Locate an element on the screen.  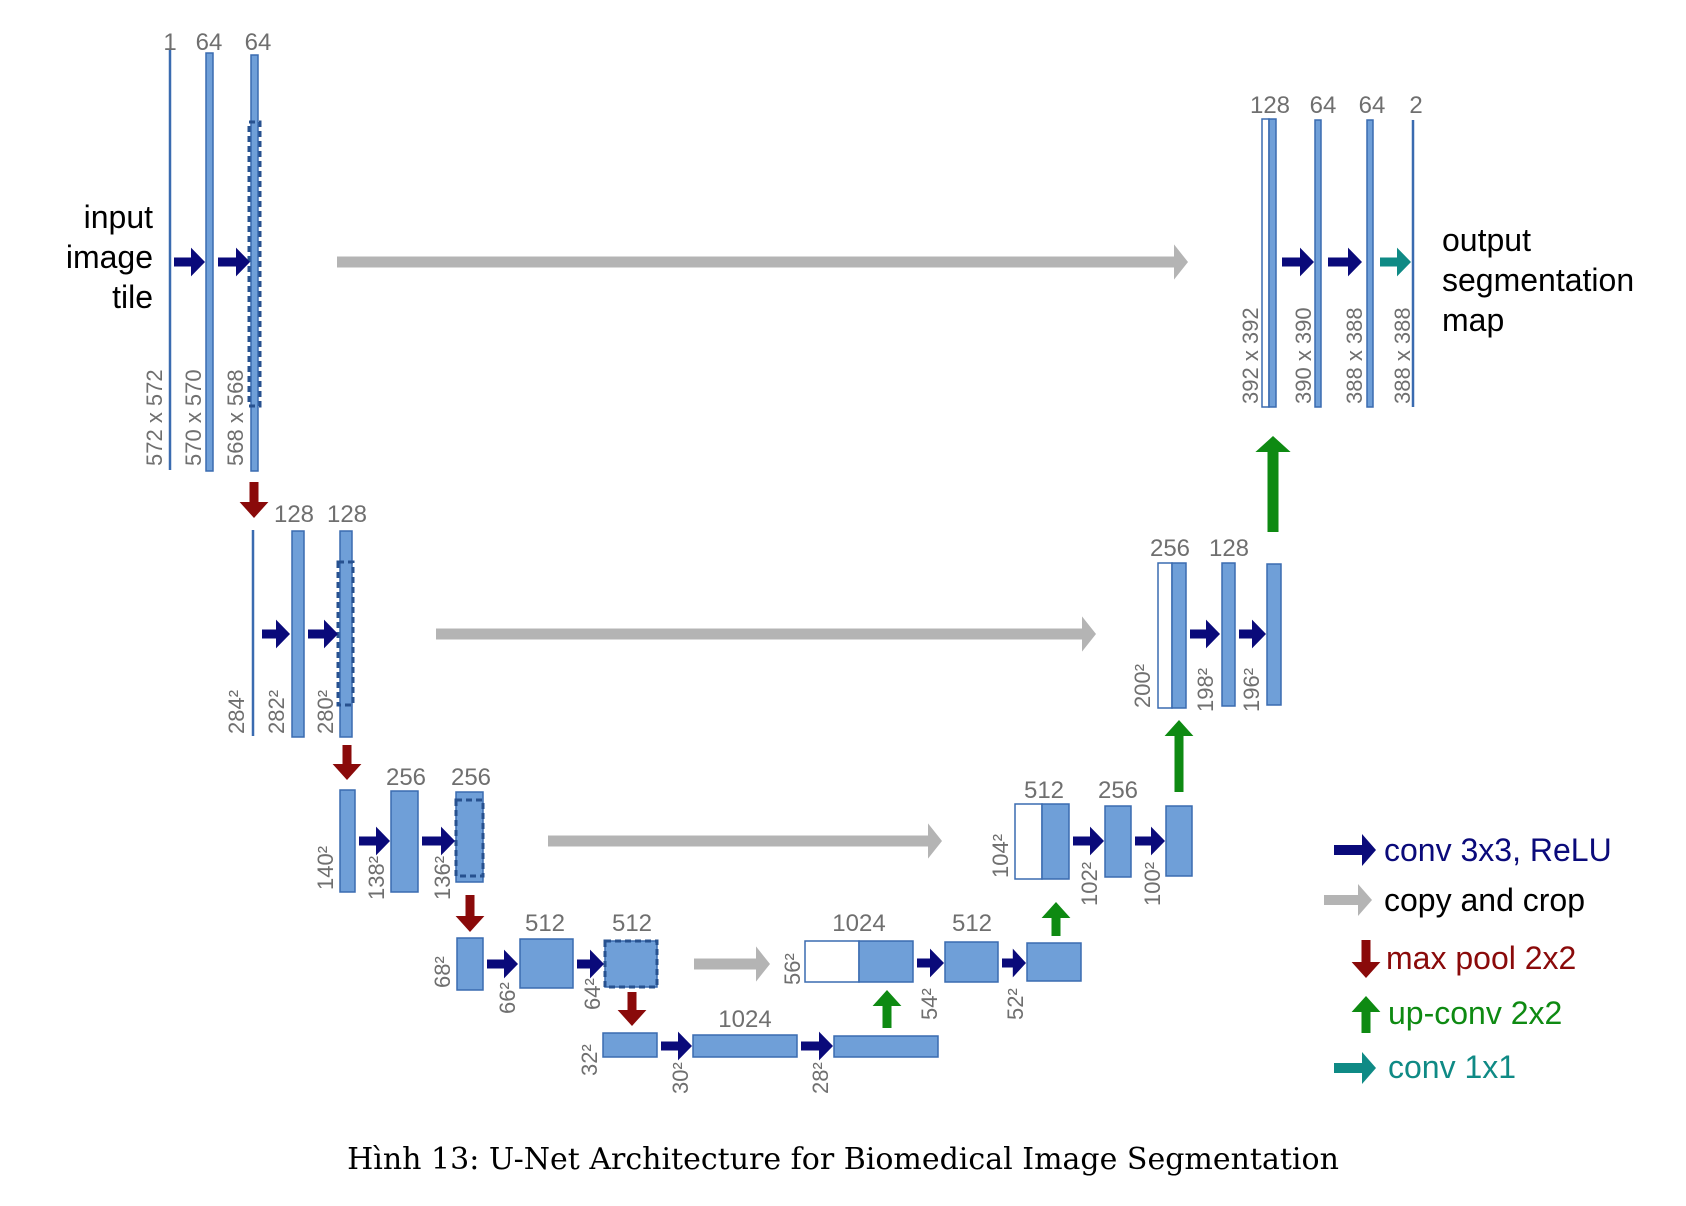
size-label: 64² is located at coordinates (592, 994).